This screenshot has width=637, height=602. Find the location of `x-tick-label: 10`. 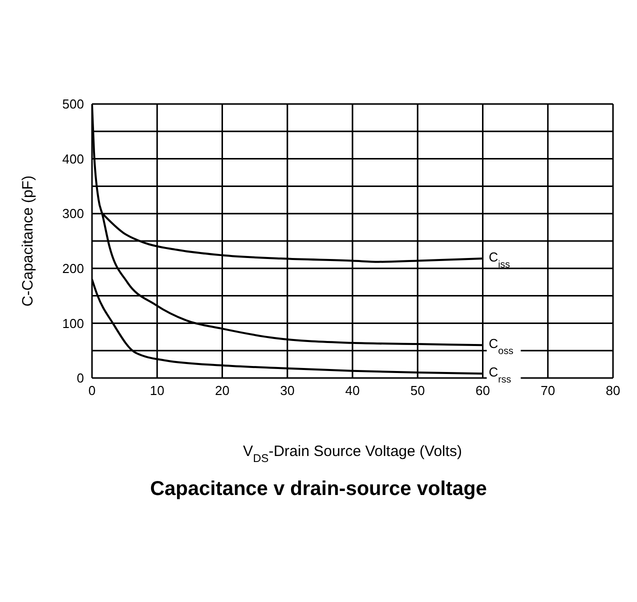

x-tick-label: 10 is located at coordinates (157, 390).